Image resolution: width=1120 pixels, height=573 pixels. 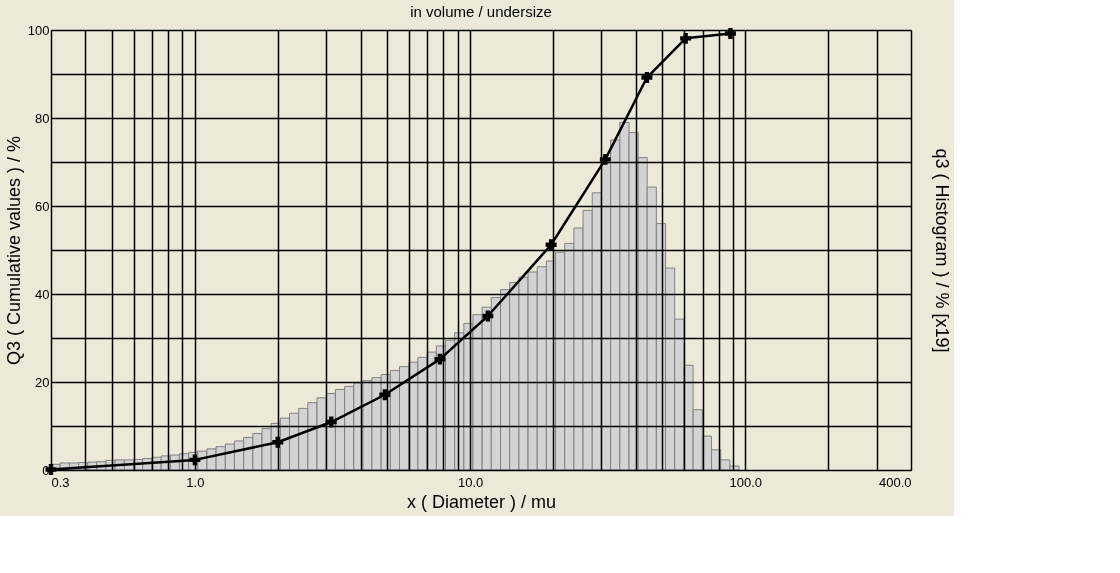 What do you see at coordinates (481, 11) in the screenshot?
I see `chart-title: in volume / undersize` at bounding box center [481, 11].